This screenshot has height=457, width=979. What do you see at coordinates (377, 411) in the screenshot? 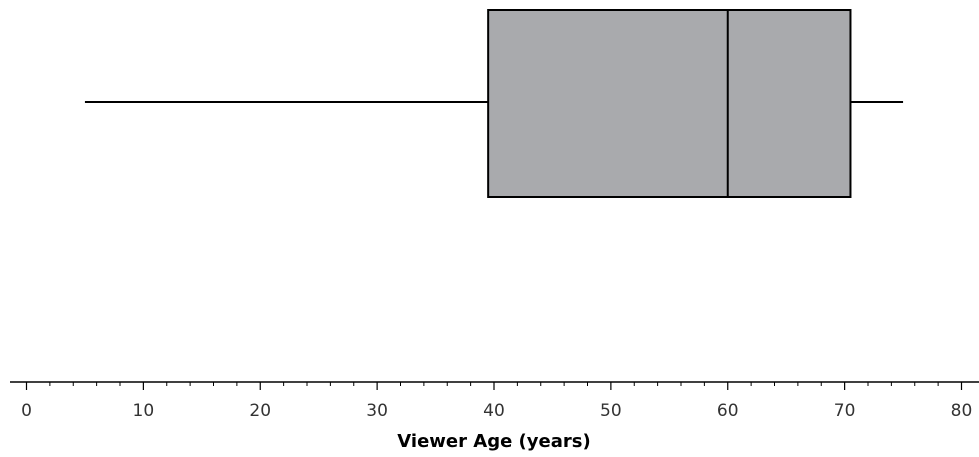
I see `tick-label: 30` at bounding box center [377, 411].